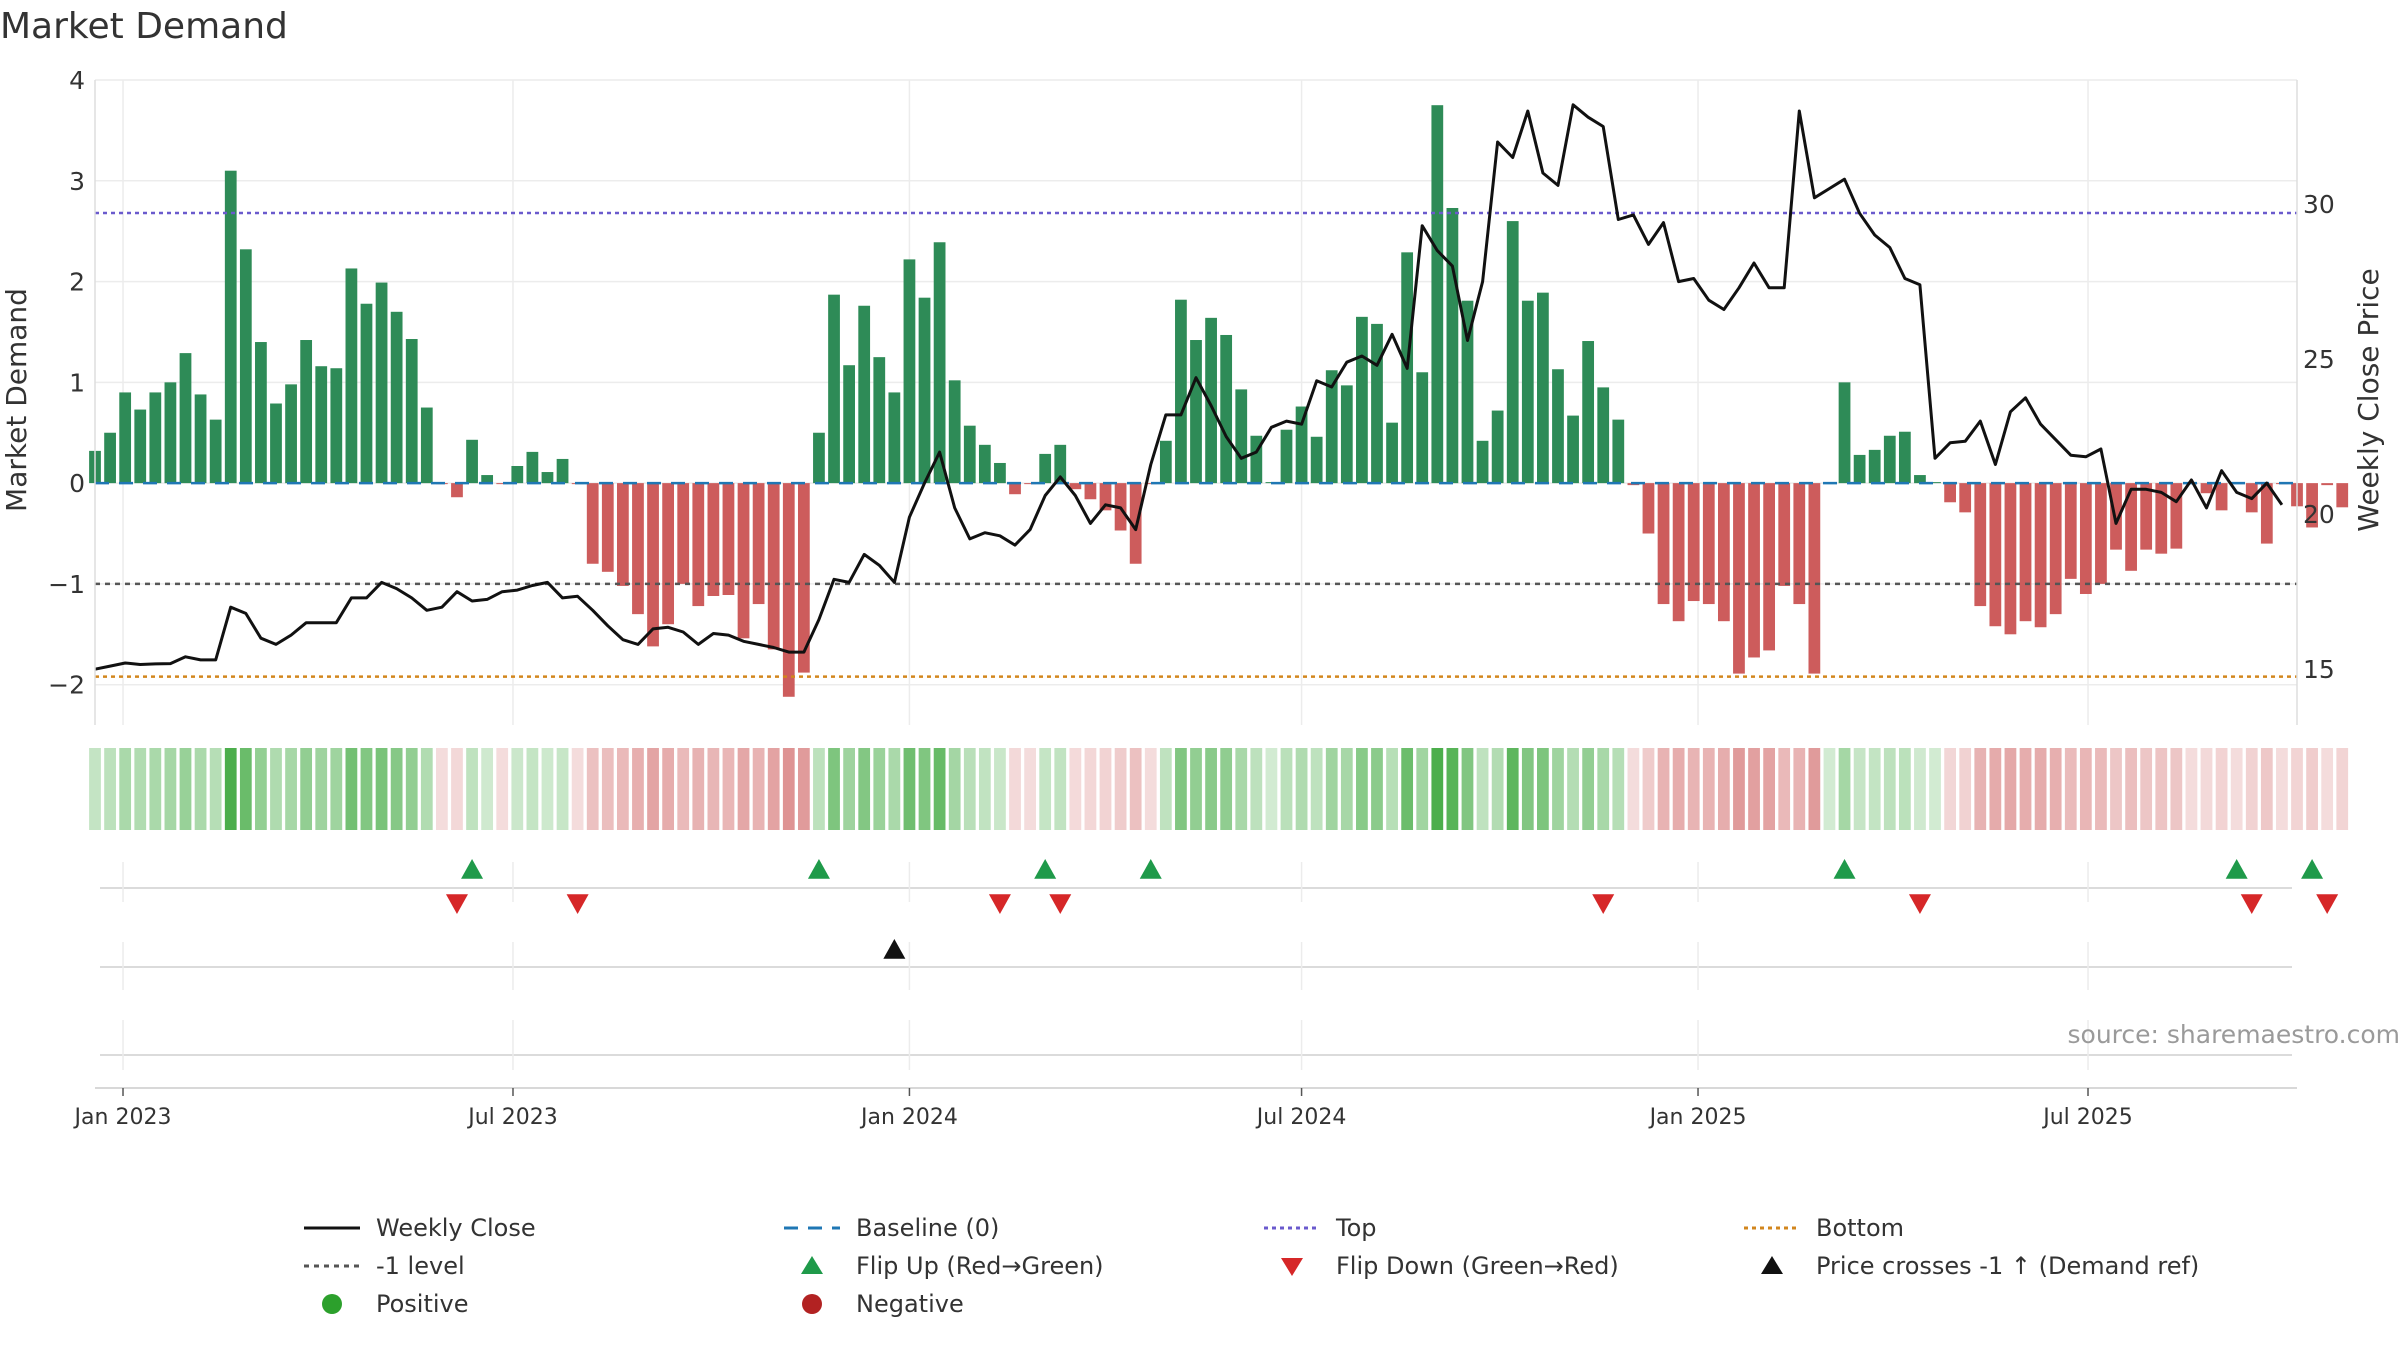 This screenshot has width=2400, height=1350. What do you see at coordinates (420, 1266) in the screenshot?
I see `legend-minus-one-label: -1 level` at bounding box center [420, 1266].